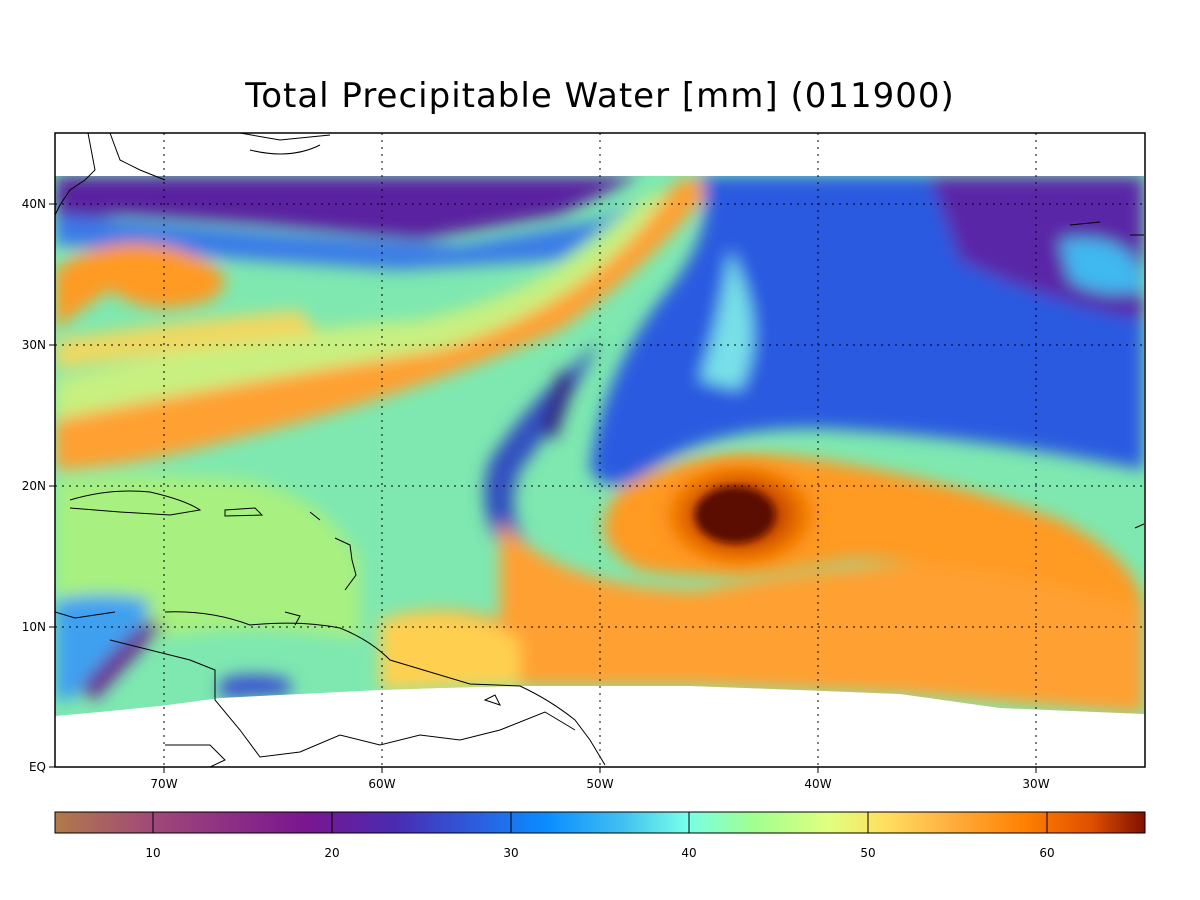  What do you see at coordinates (1046, 853) in the screenshot?
I see `colorbar-label-60: 60` at bounding box center [1046, 853].